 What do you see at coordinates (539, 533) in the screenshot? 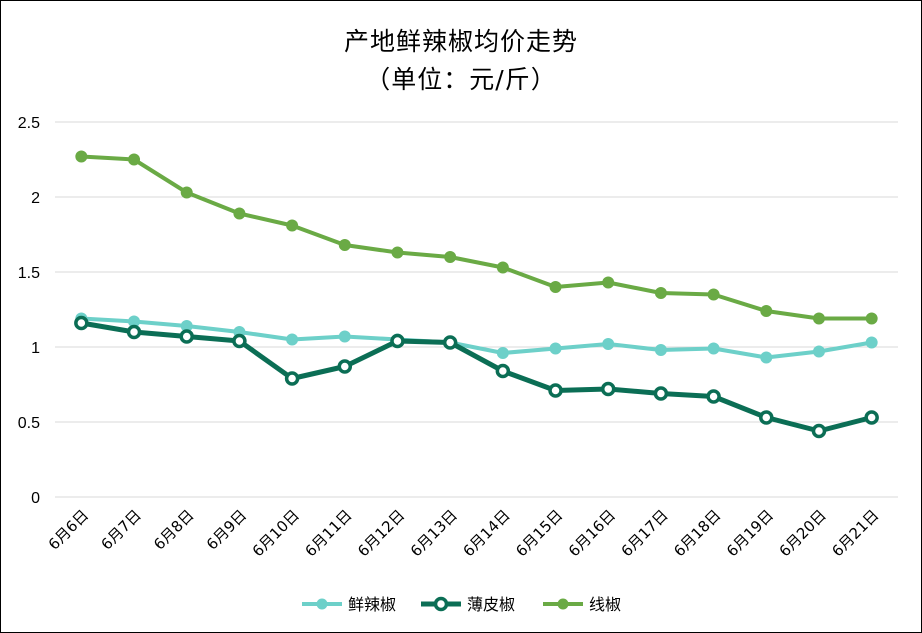
I see `x-tick-label: 6月15日` at bounding box center [539, 533].